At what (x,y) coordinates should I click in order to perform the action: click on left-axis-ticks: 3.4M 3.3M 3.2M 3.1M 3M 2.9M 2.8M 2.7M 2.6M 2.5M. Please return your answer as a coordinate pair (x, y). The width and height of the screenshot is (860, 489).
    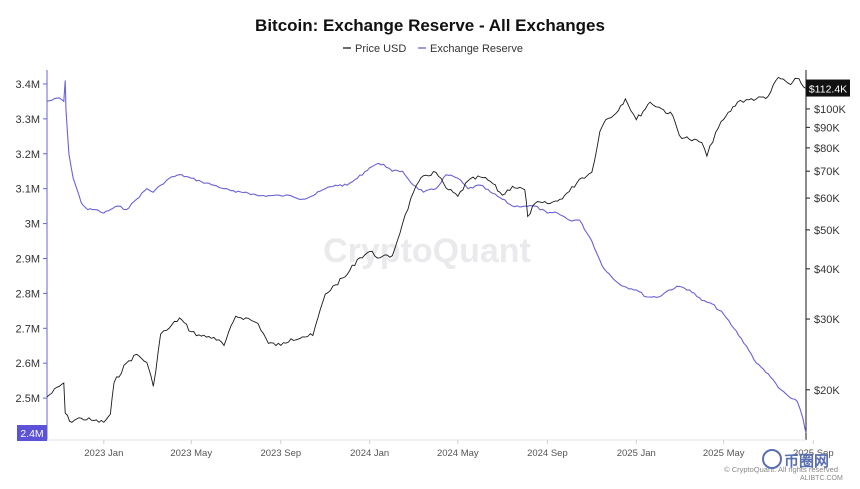
    Looking at the image, I should click on (31, 242).